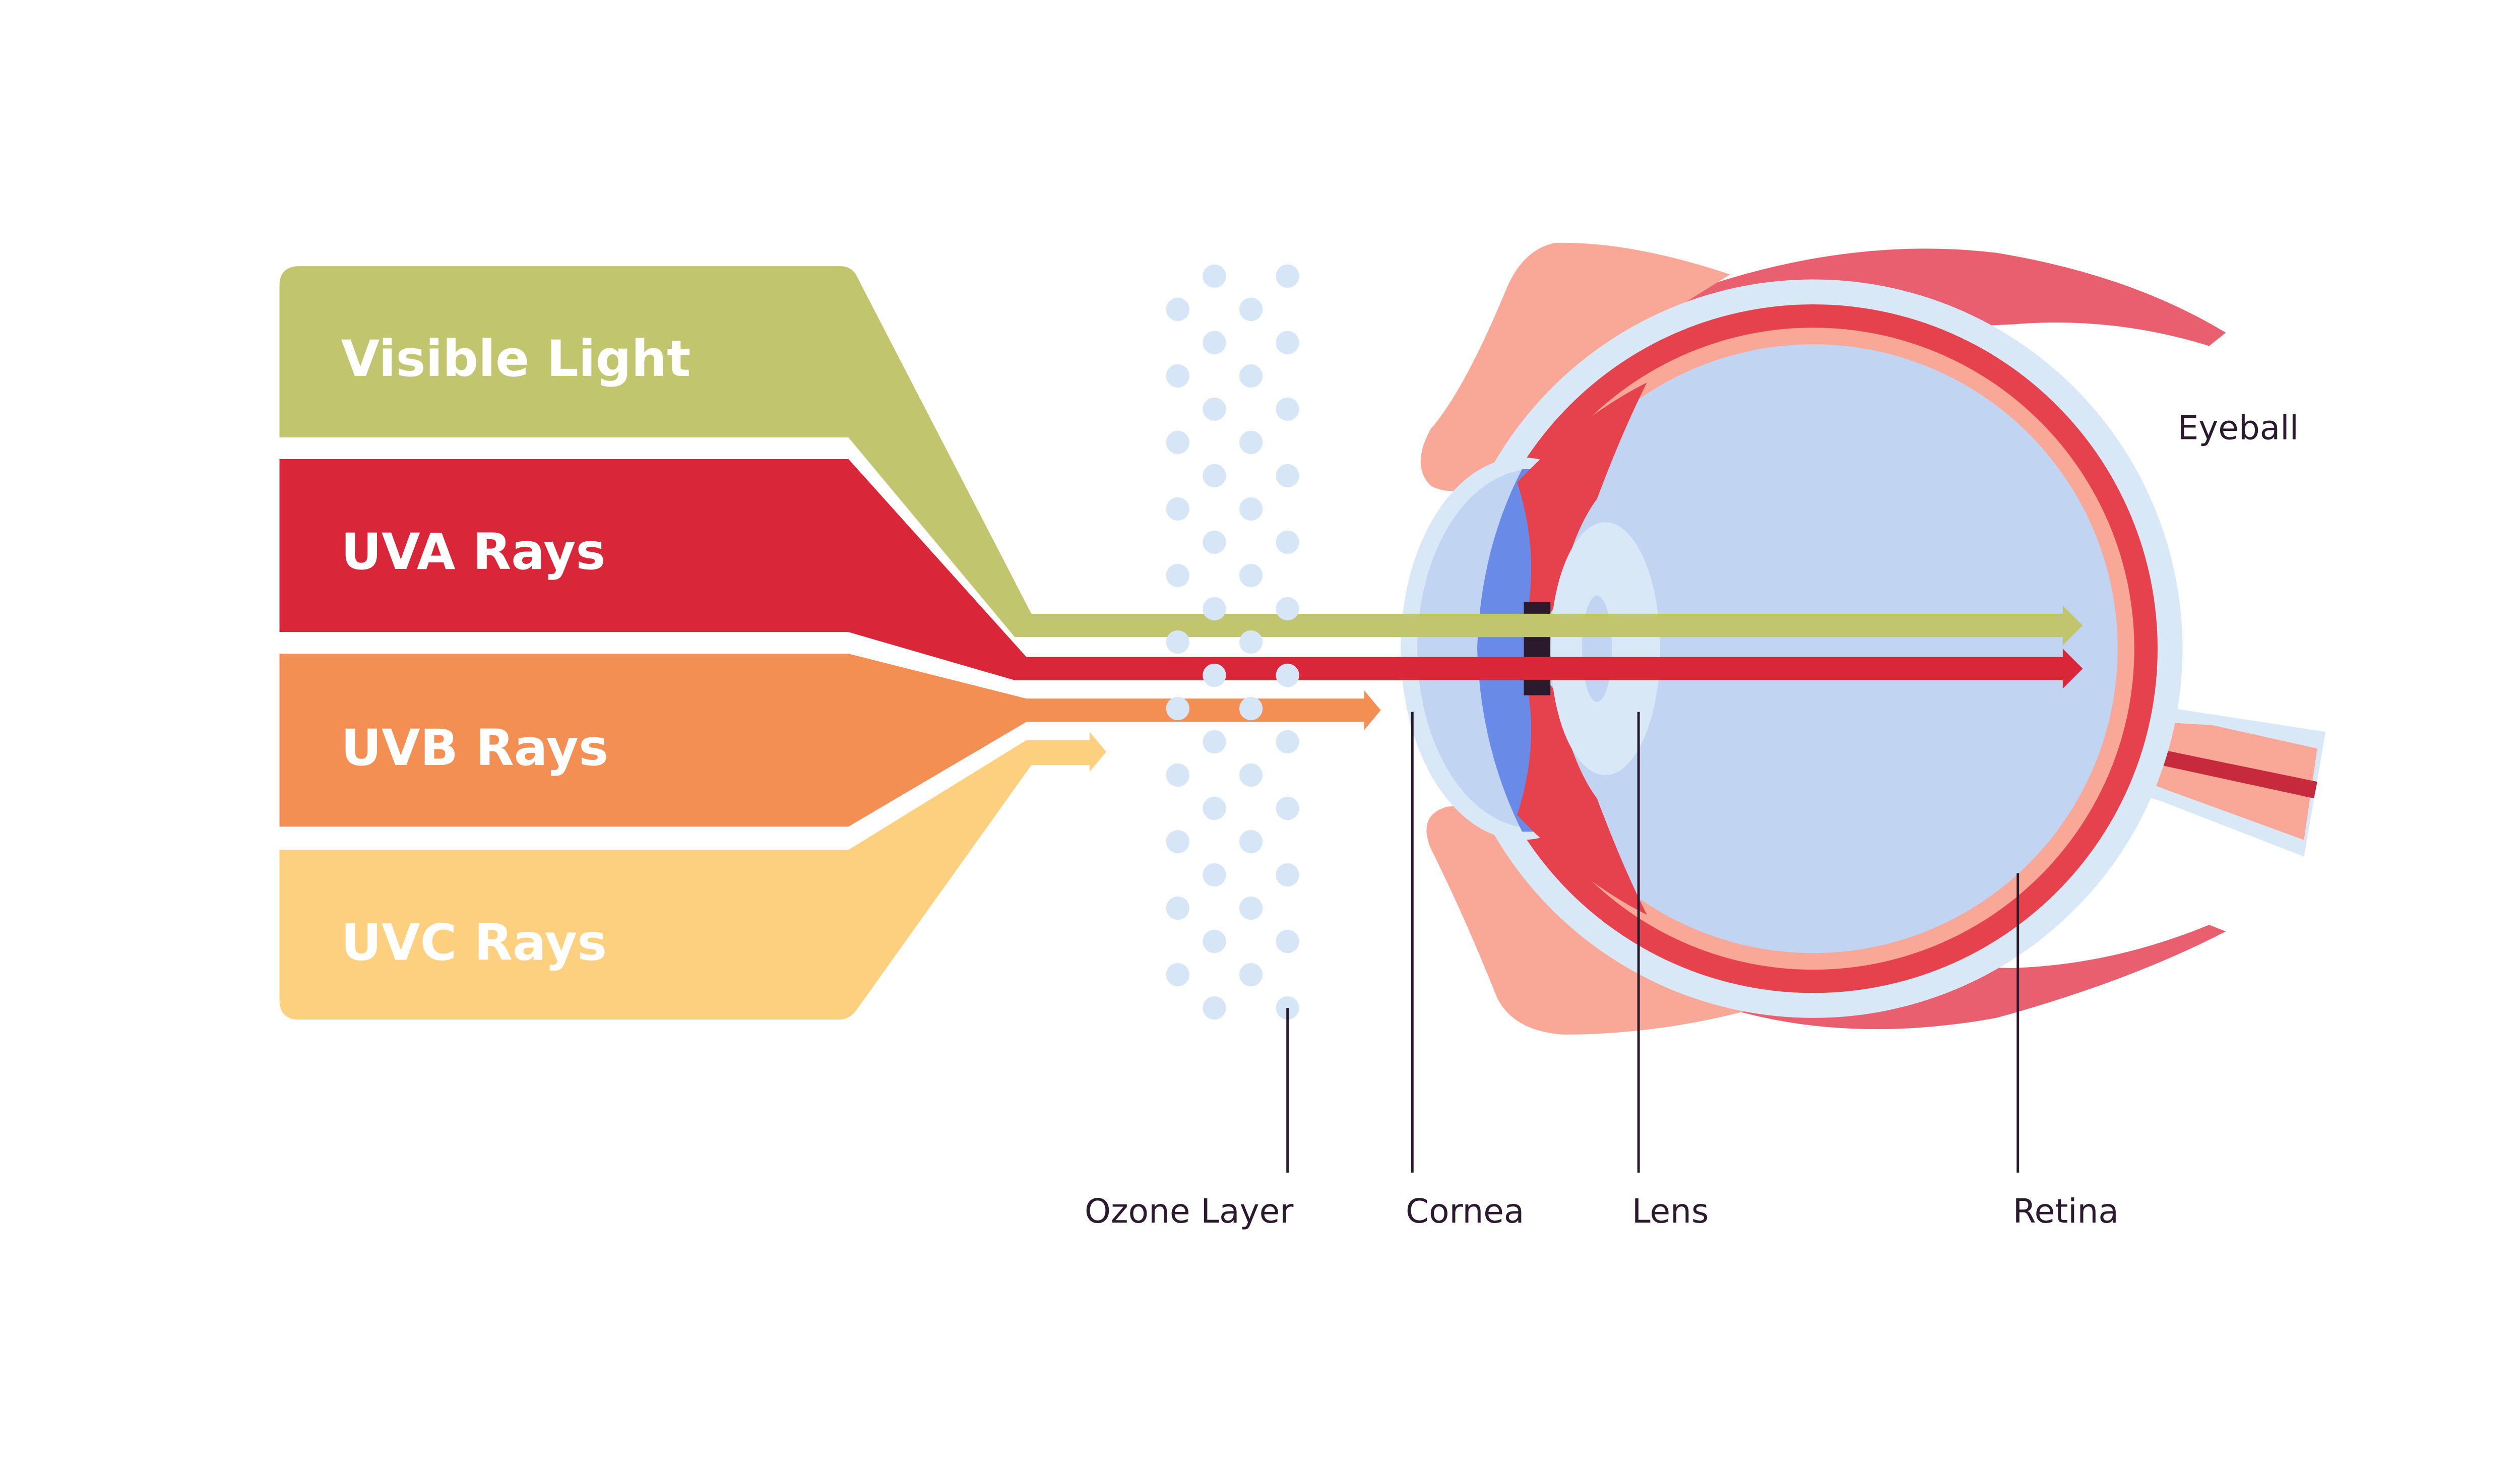  Describe the element at coordinates (1465, 1211) in the screenshot. I see `label-cornea: Cornea` at that location.